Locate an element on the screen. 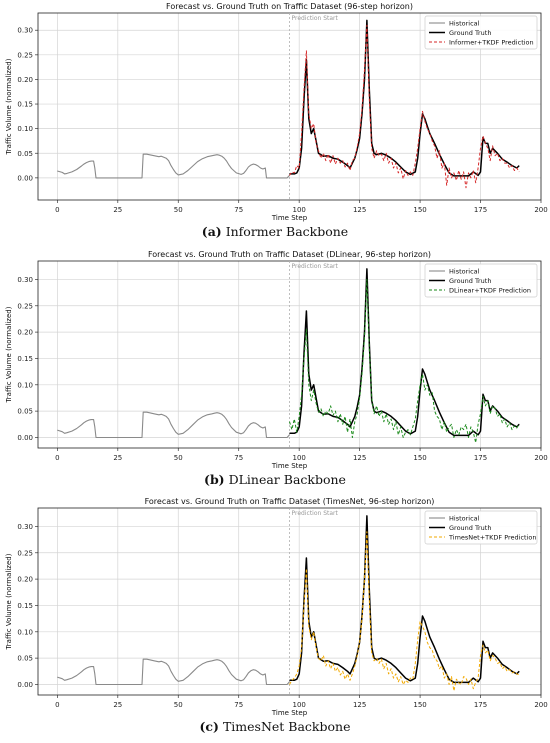 The height and width of the screenshot is (743, 550). caption-text: DLinear Backbone is located at coordinates (285, 479).